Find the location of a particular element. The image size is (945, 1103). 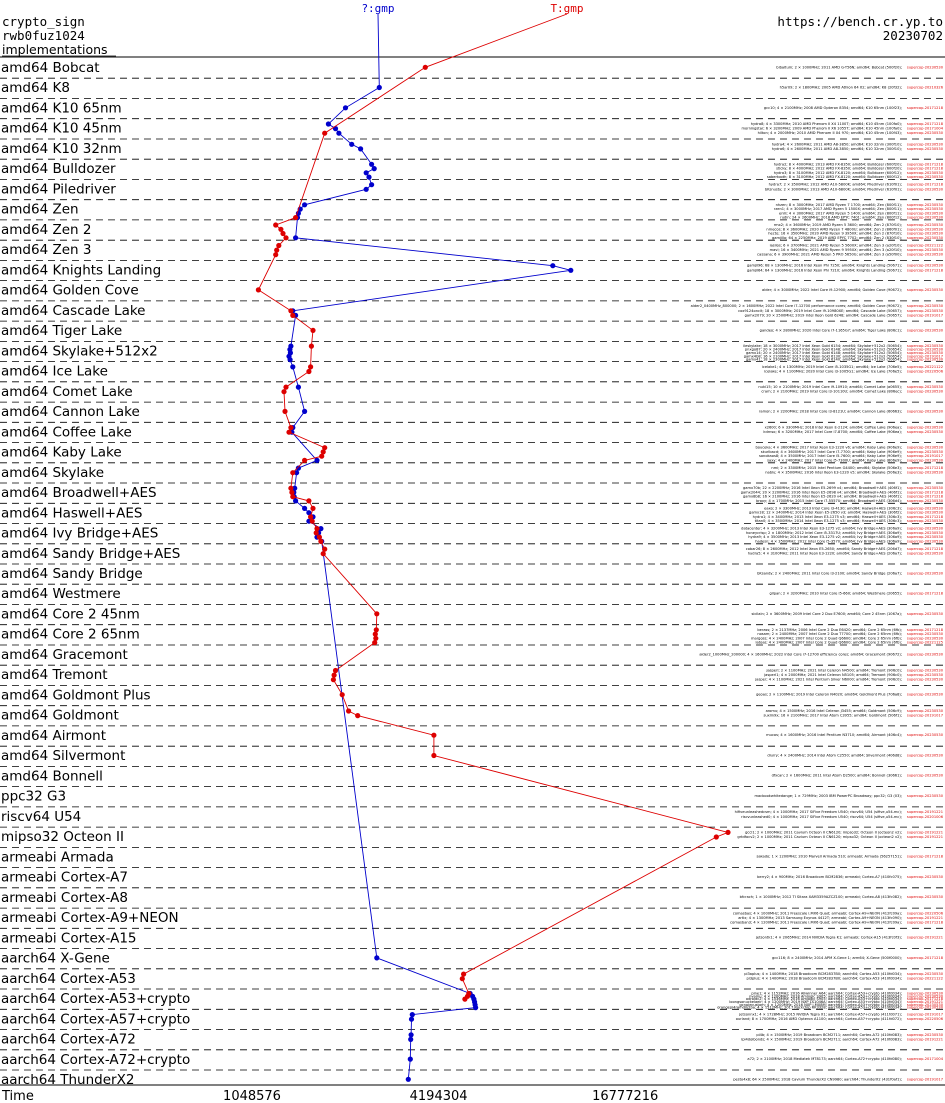

header-site-url: https://bench.cr.yp.to is located at coordinates (860, 21).